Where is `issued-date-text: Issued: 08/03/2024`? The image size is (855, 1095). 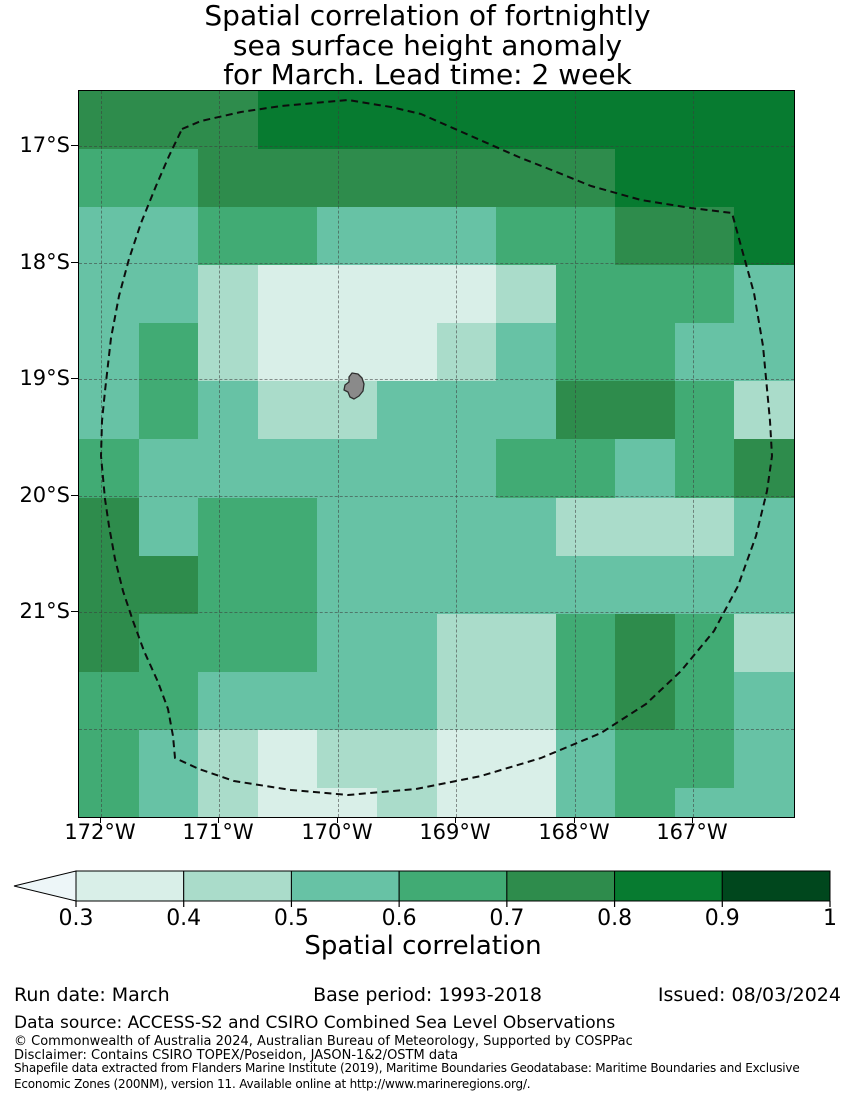
issued-date-text: Issued: 08/03/2024 is located at coordinates (749, 995).